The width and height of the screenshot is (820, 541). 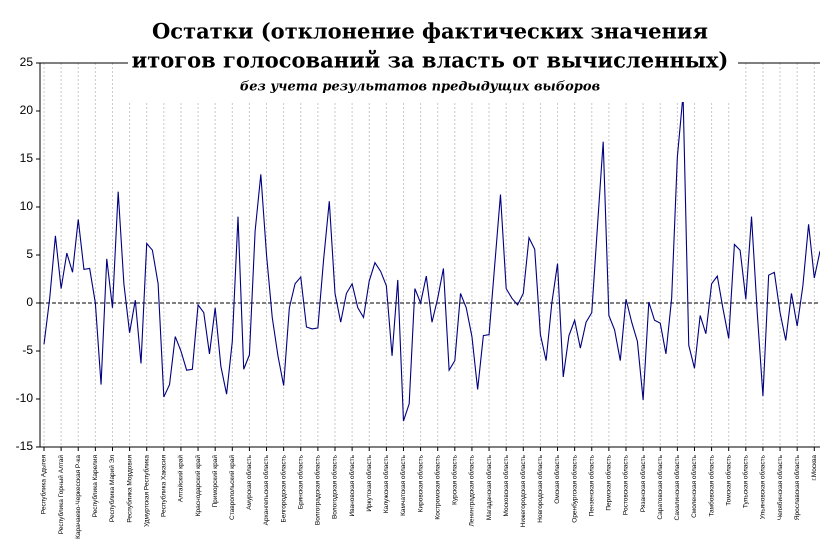 What do you see at coordinates (591, 485) in the screenshot?
I see `x-tick-label: Пензенская область` at bounding box center [591, 485].